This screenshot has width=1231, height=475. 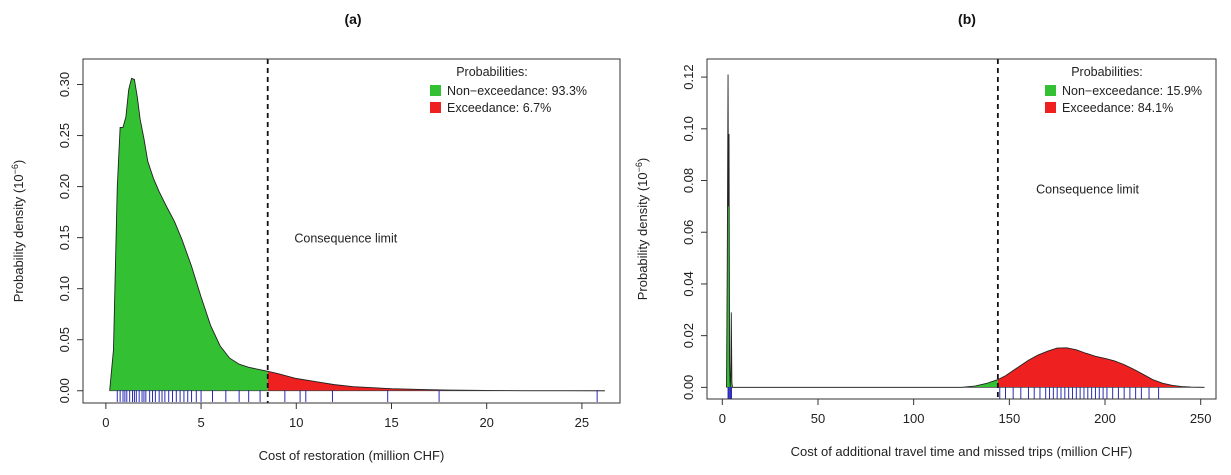 I want to click on panel-a-y-tick-label: 0.05, so click(x=64, y=339).